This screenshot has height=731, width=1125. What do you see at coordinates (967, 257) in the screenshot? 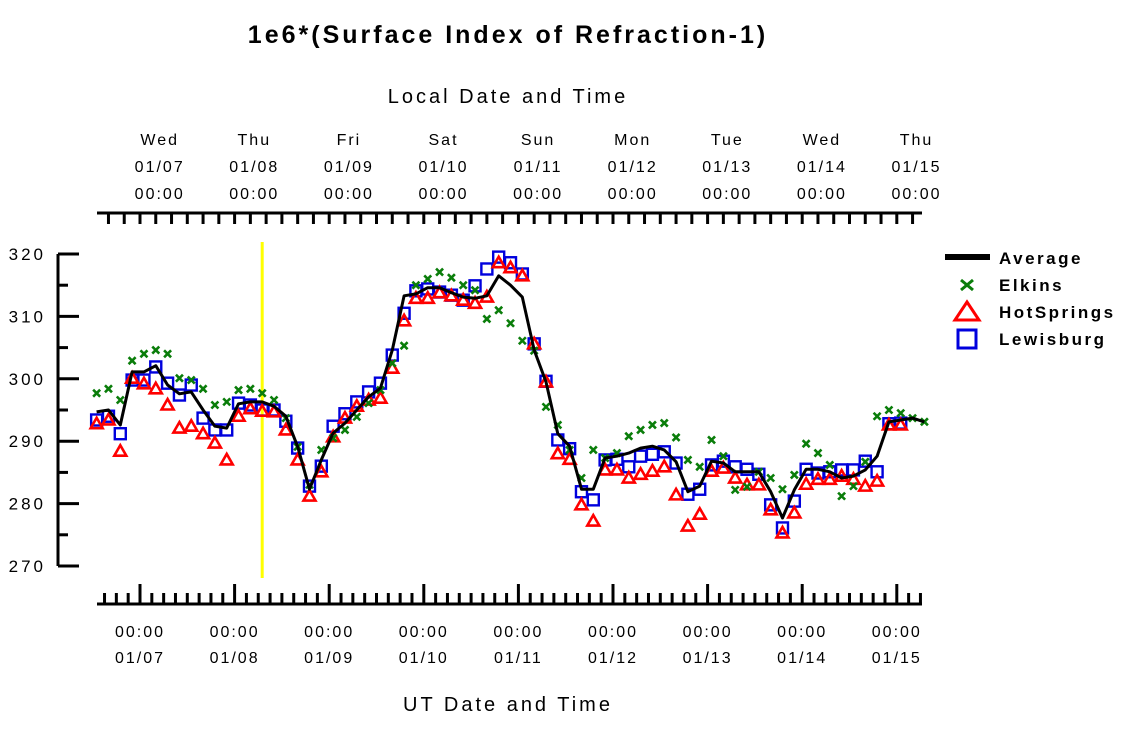
I see `legend-line-swatch` at bounding box center [967, 257].